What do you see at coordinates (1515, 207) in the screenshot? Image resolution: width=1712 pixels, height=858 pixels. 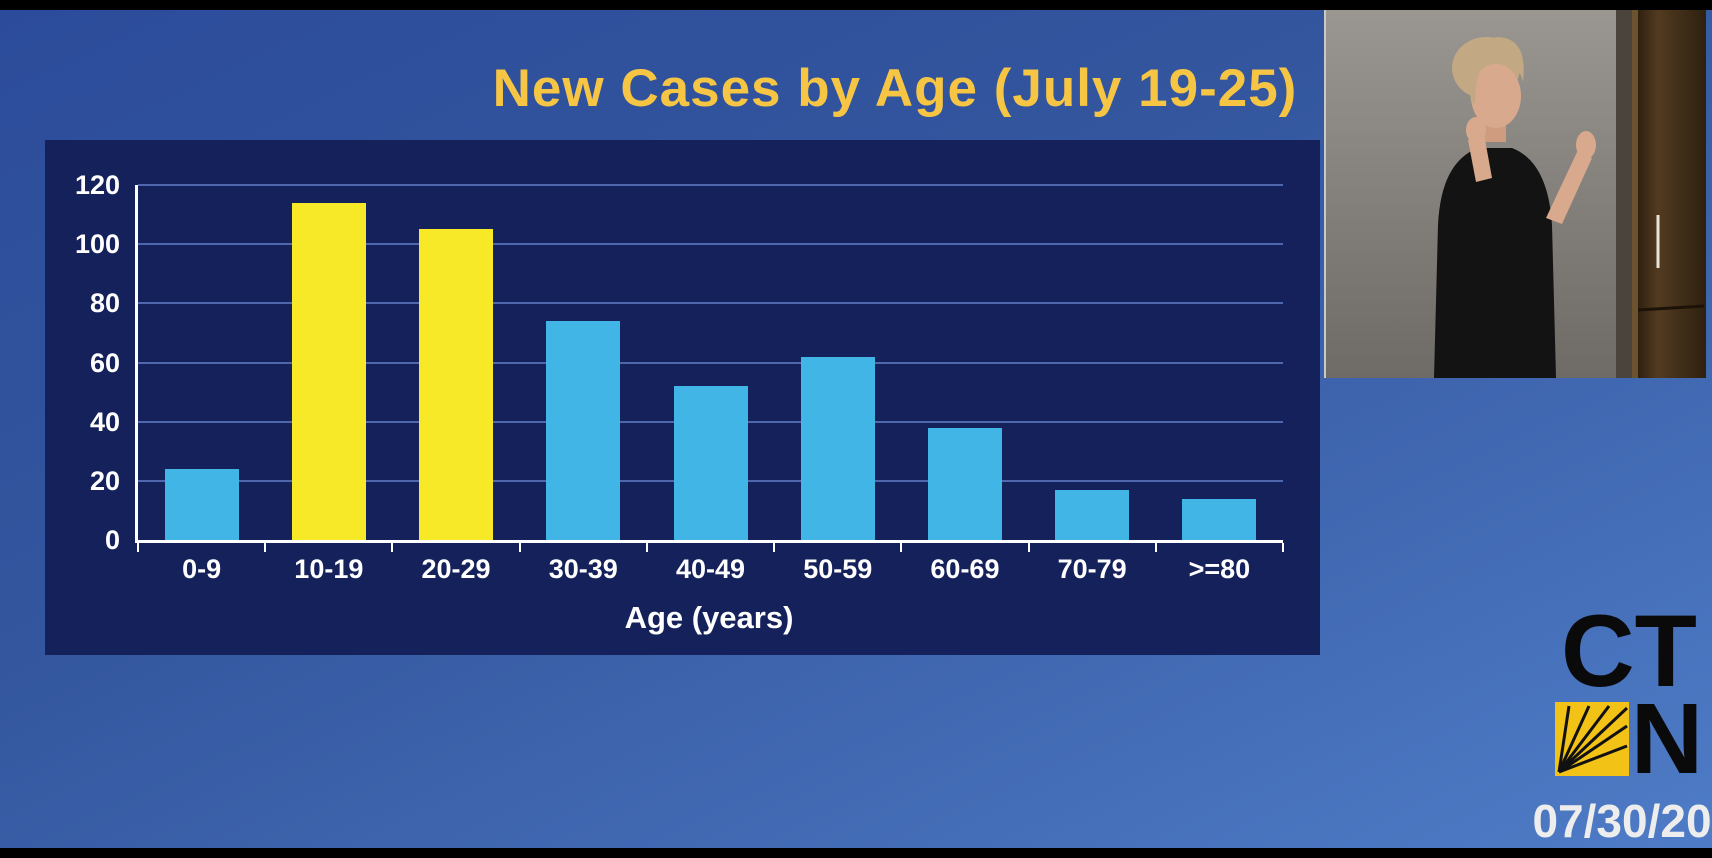 I see `interpreter-person` at bounding box center [1515, 207].